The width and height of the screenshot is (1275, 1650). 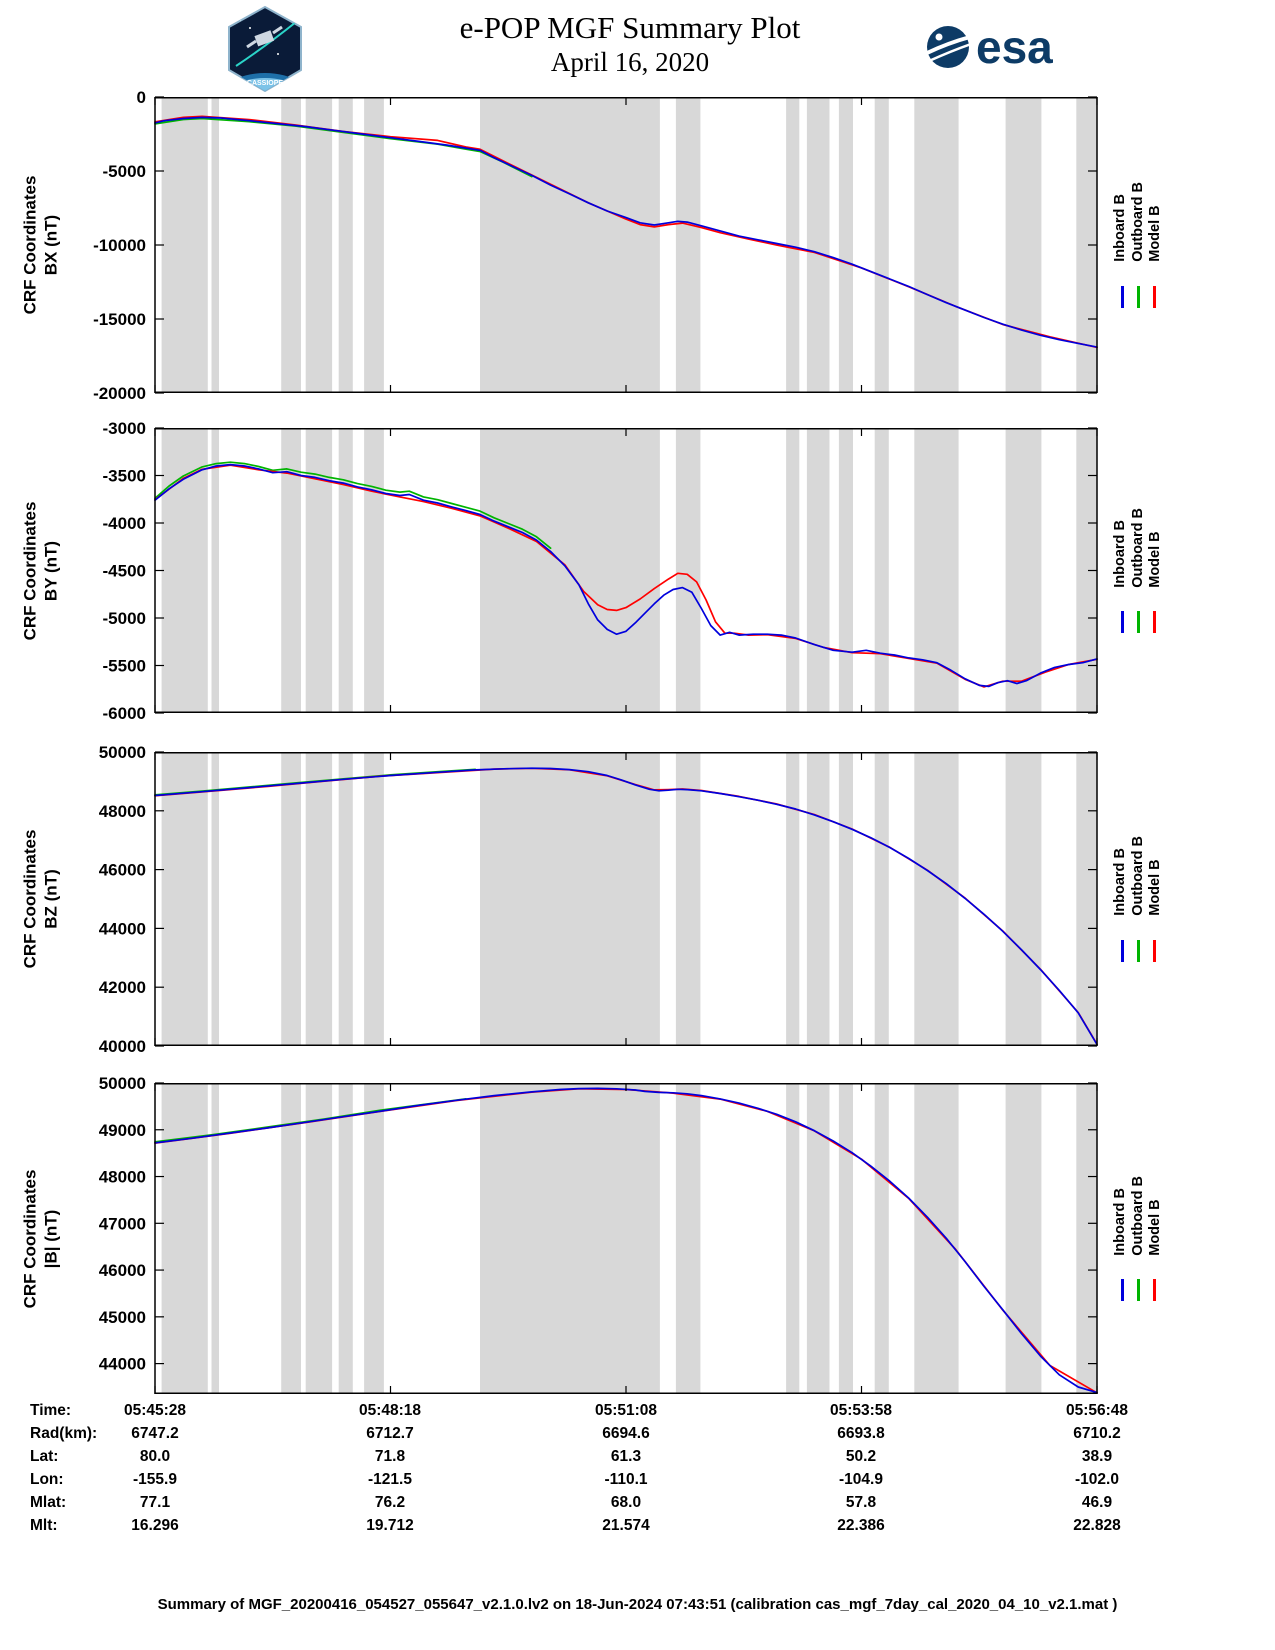 I want to click on y-tick-label: -3000, so click(x=124, y=428).